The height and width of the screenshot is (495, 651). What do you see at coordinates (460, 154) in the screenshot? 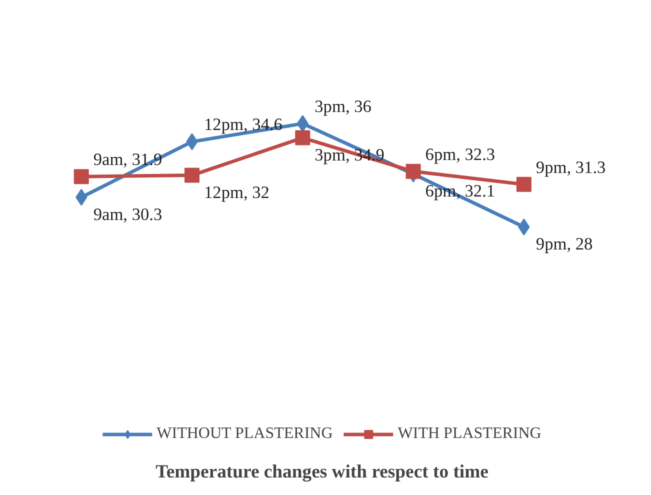
I see `data-label: 6pm, 32.3` at bounding box center [460, 154].